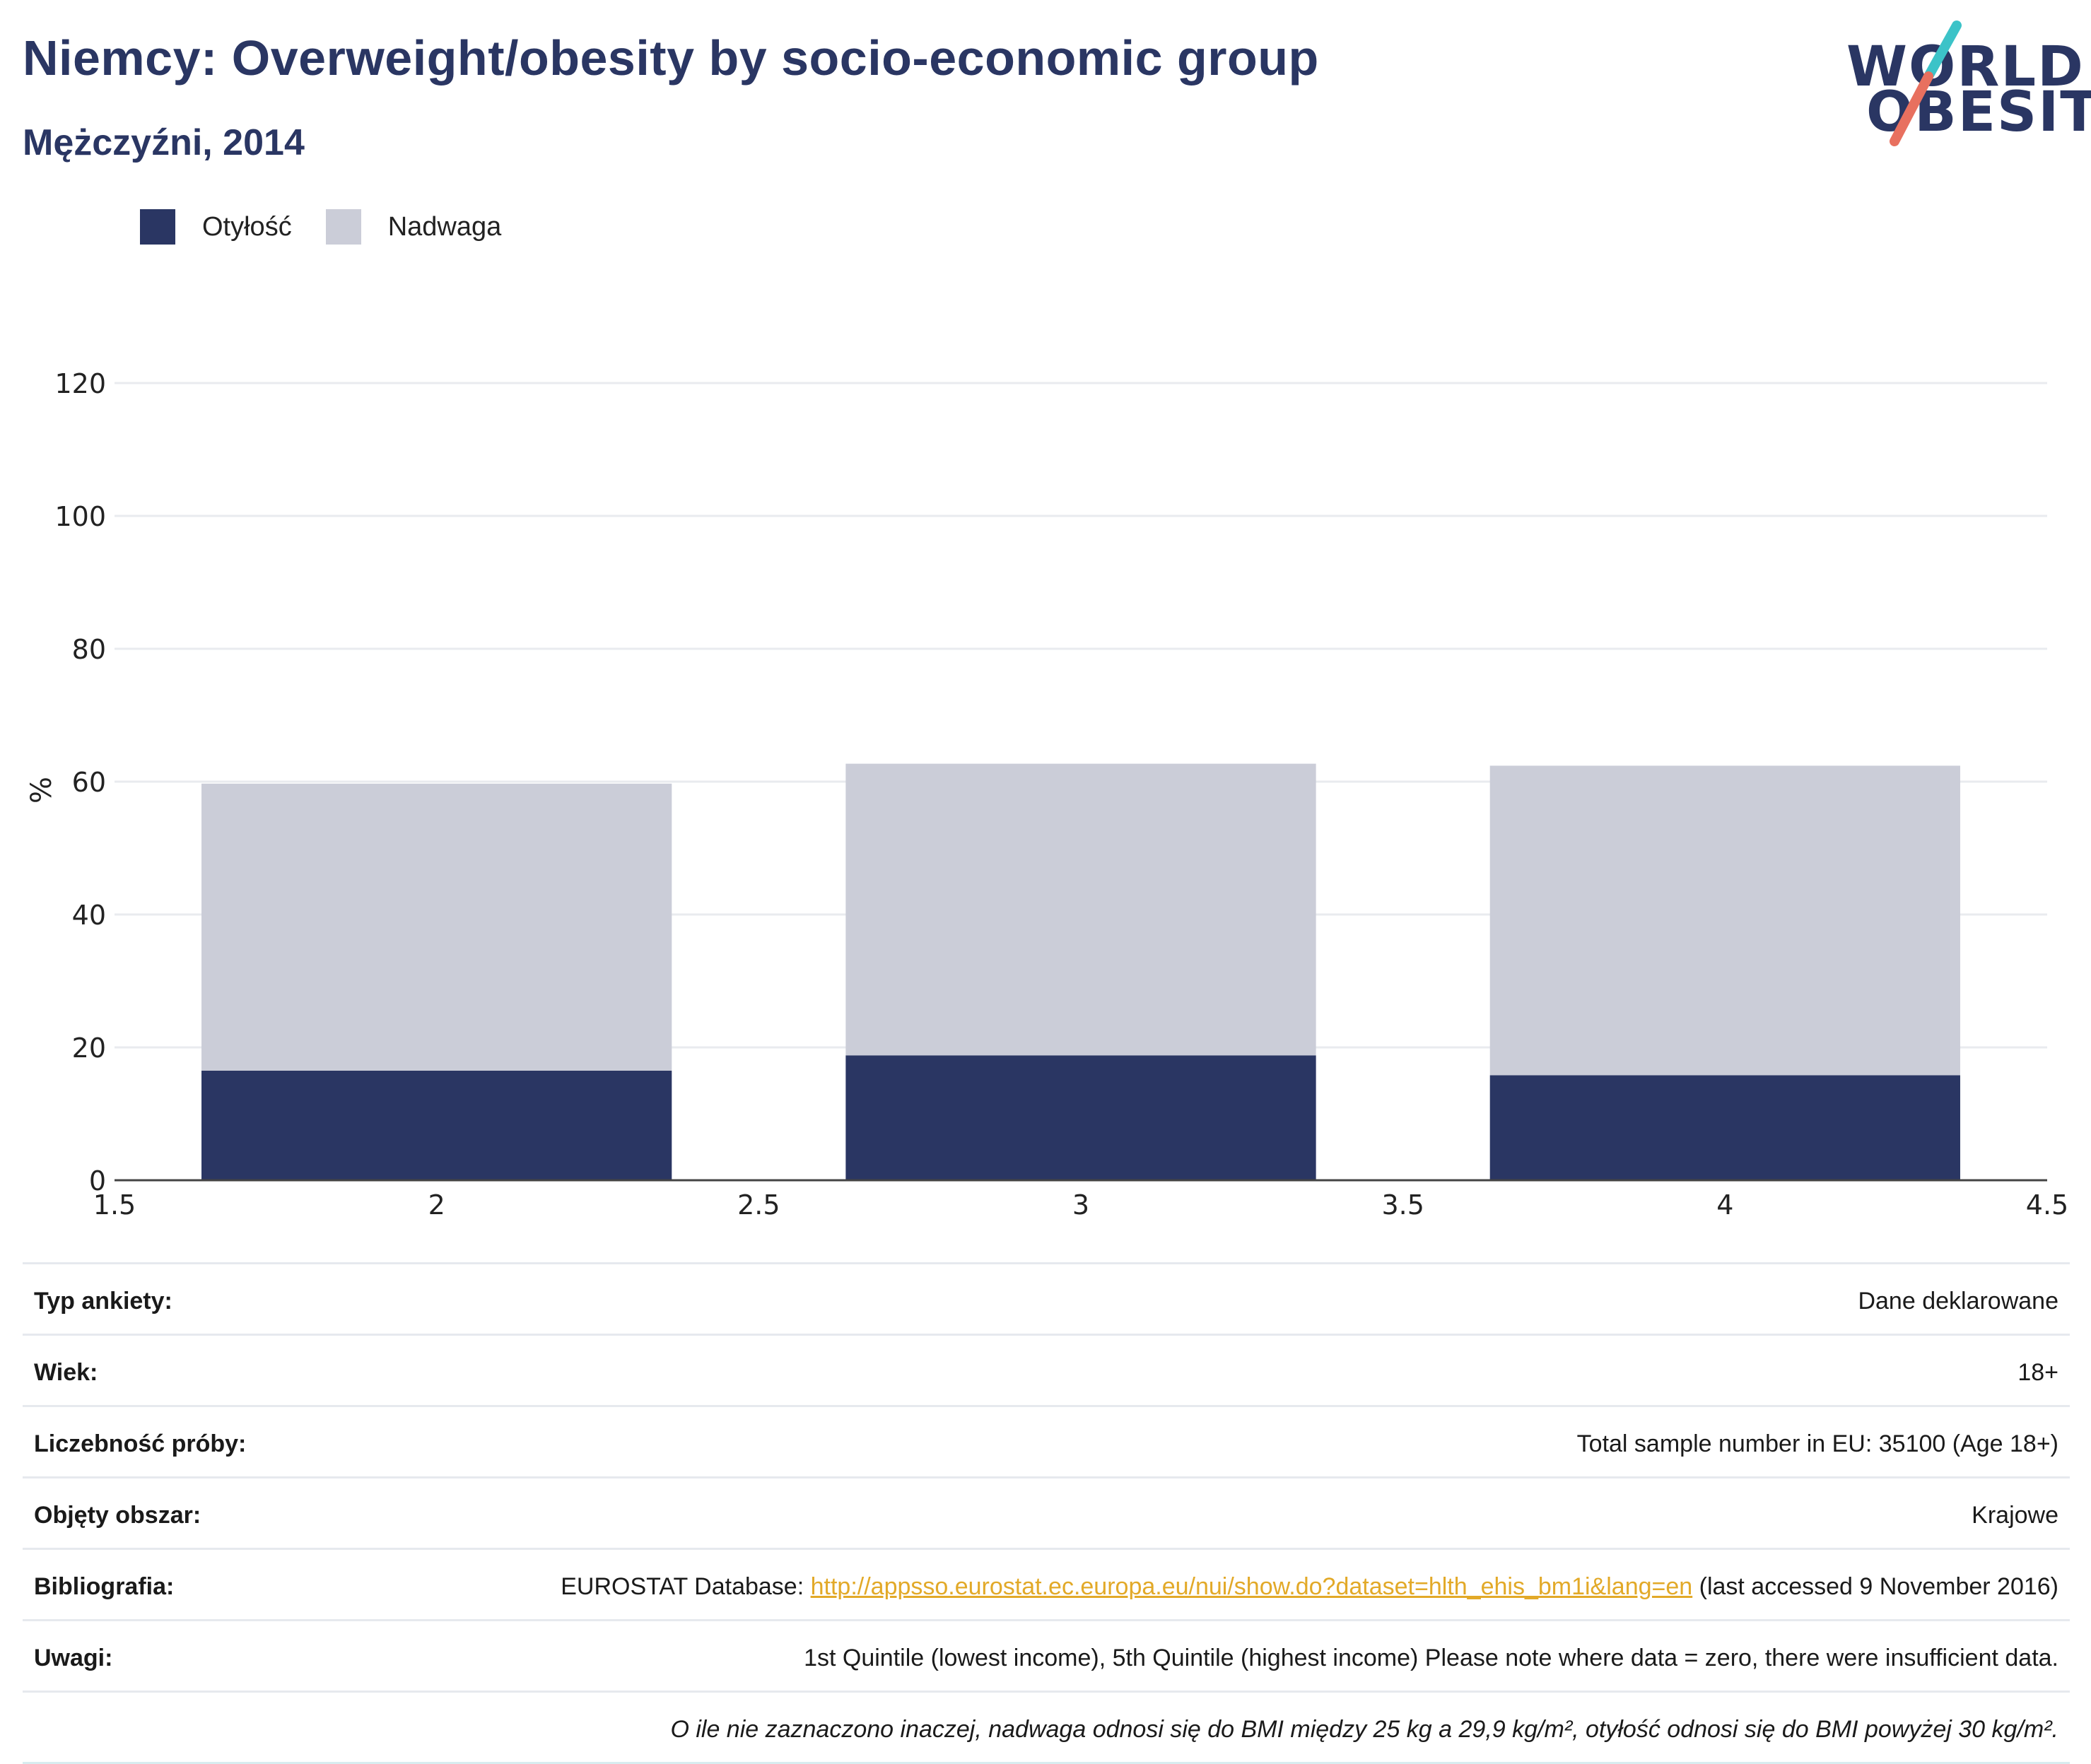 The image size is (2091, 1764). What do you see at coordinates (686, 1586) in the screenshot?
I see `bibliography-prefix: EUROSTAT Database:` at bounding box center [686, 1586].